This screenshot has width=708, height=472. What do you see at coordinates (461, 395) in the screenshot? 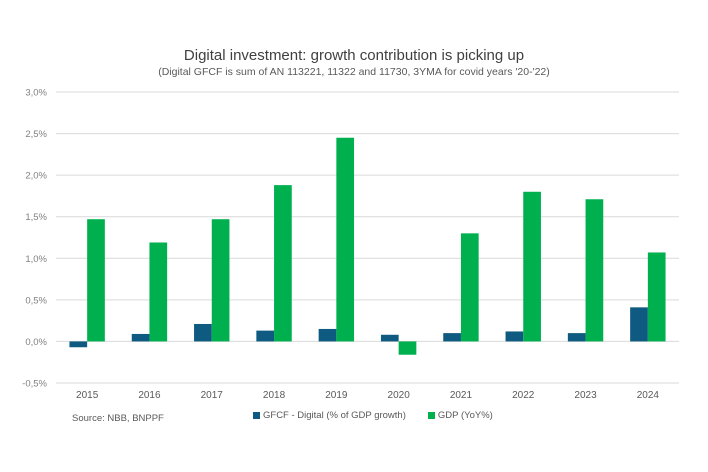
I see `x-tick-label: 2021` at bounding box center [461, 395].